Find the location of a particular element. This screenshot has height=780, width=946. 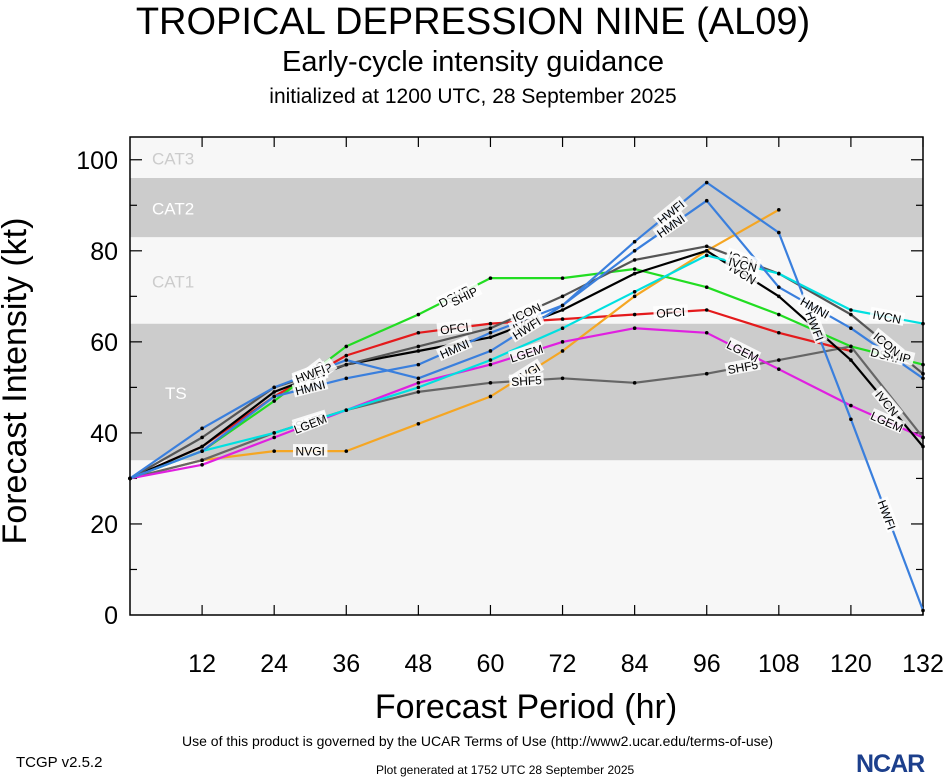

band-cat3 is located at coordinates (526, 157).